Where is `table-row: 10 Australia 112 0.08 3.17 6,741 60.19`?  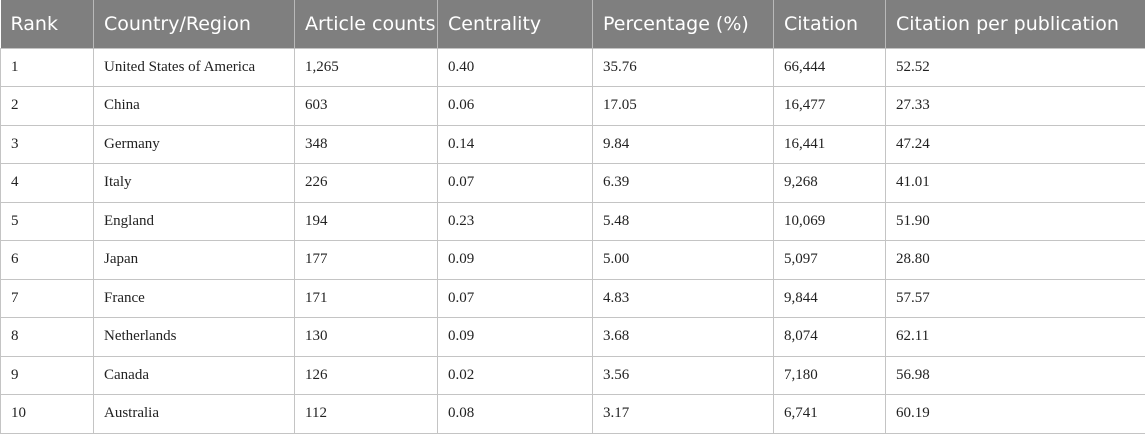
table-row: 10 Australia 112 0.08 3.17 6,741 60.19 is located at coordinates (573, 414).